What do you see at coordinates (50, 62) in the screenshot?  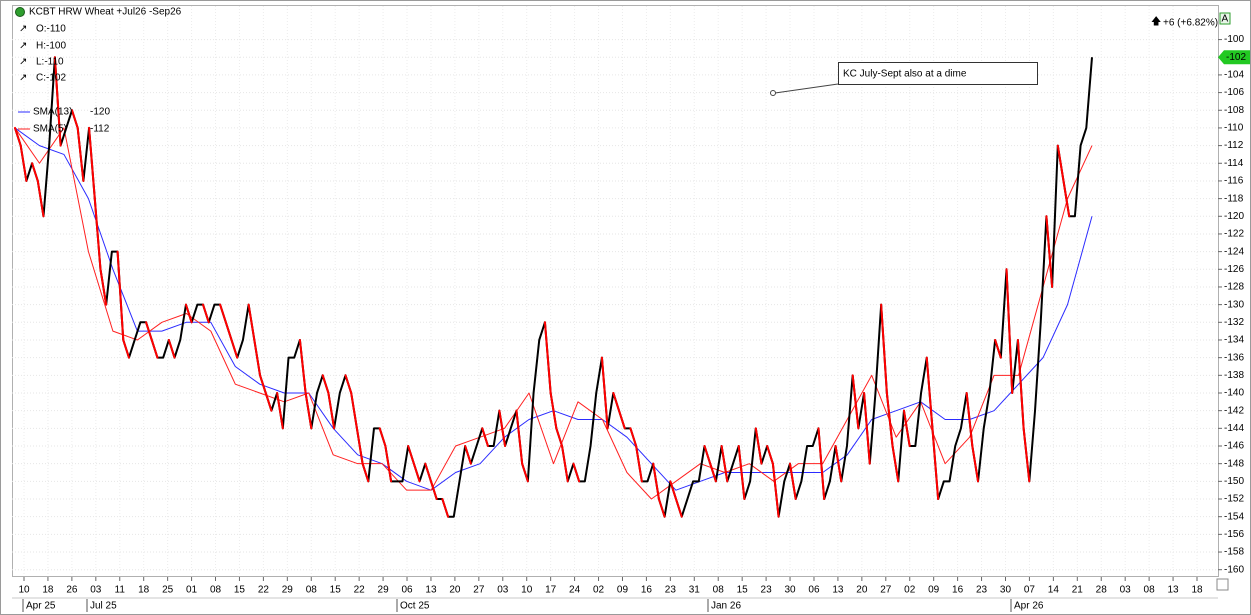 I see `ohlc-label: L:-110` at bounding box center [50, 62].